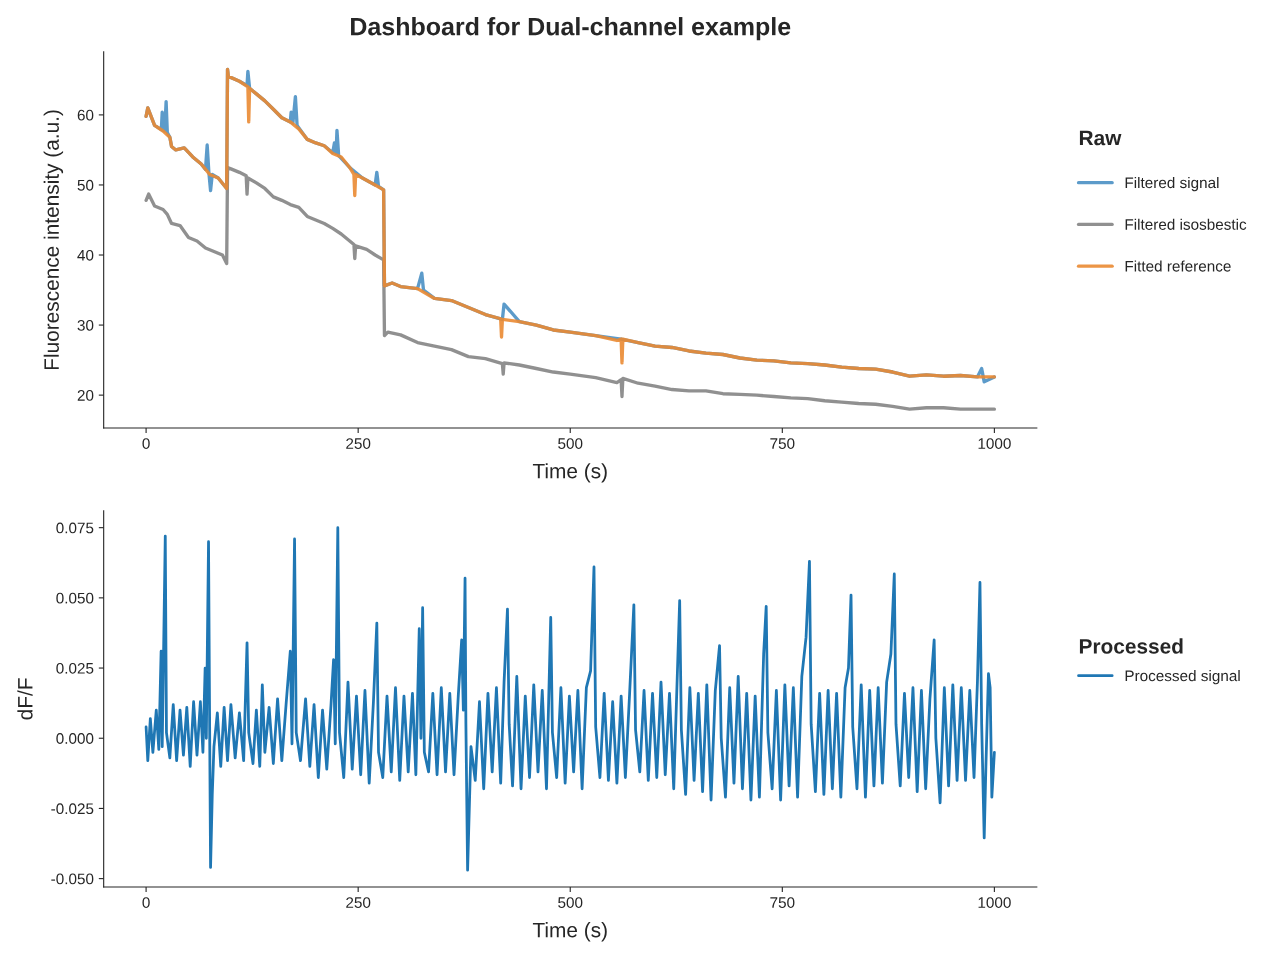 The image size is (1280, 960). Describe the element at coordinates (53, 240) in the screenshot. I see `y-axis-title: Fluorescence intensity (a.u.)` at that location.